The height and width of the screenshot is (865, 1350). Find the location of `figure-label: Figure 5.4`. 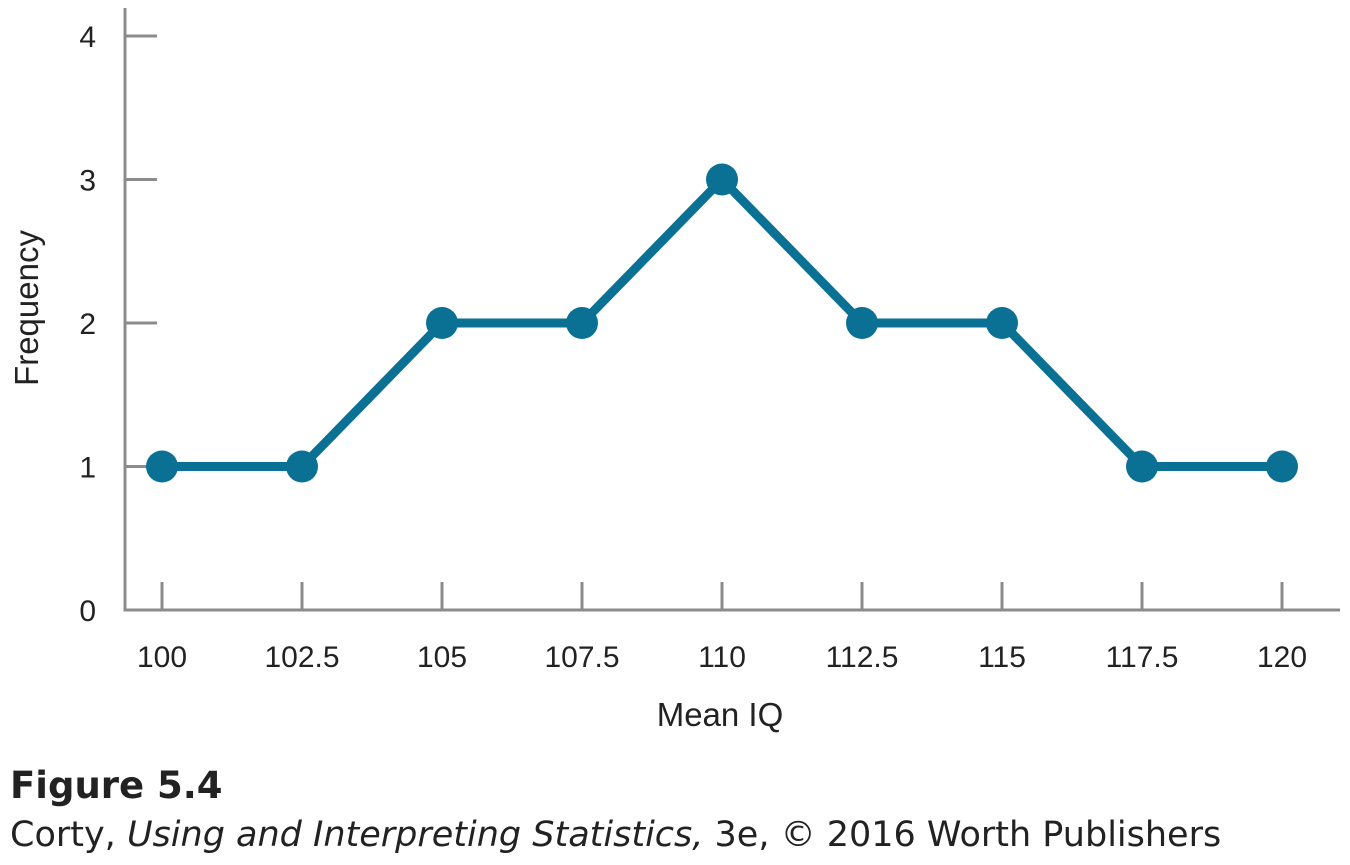

figure-label: Figure 5.4 is located at coordinates (116, 785).